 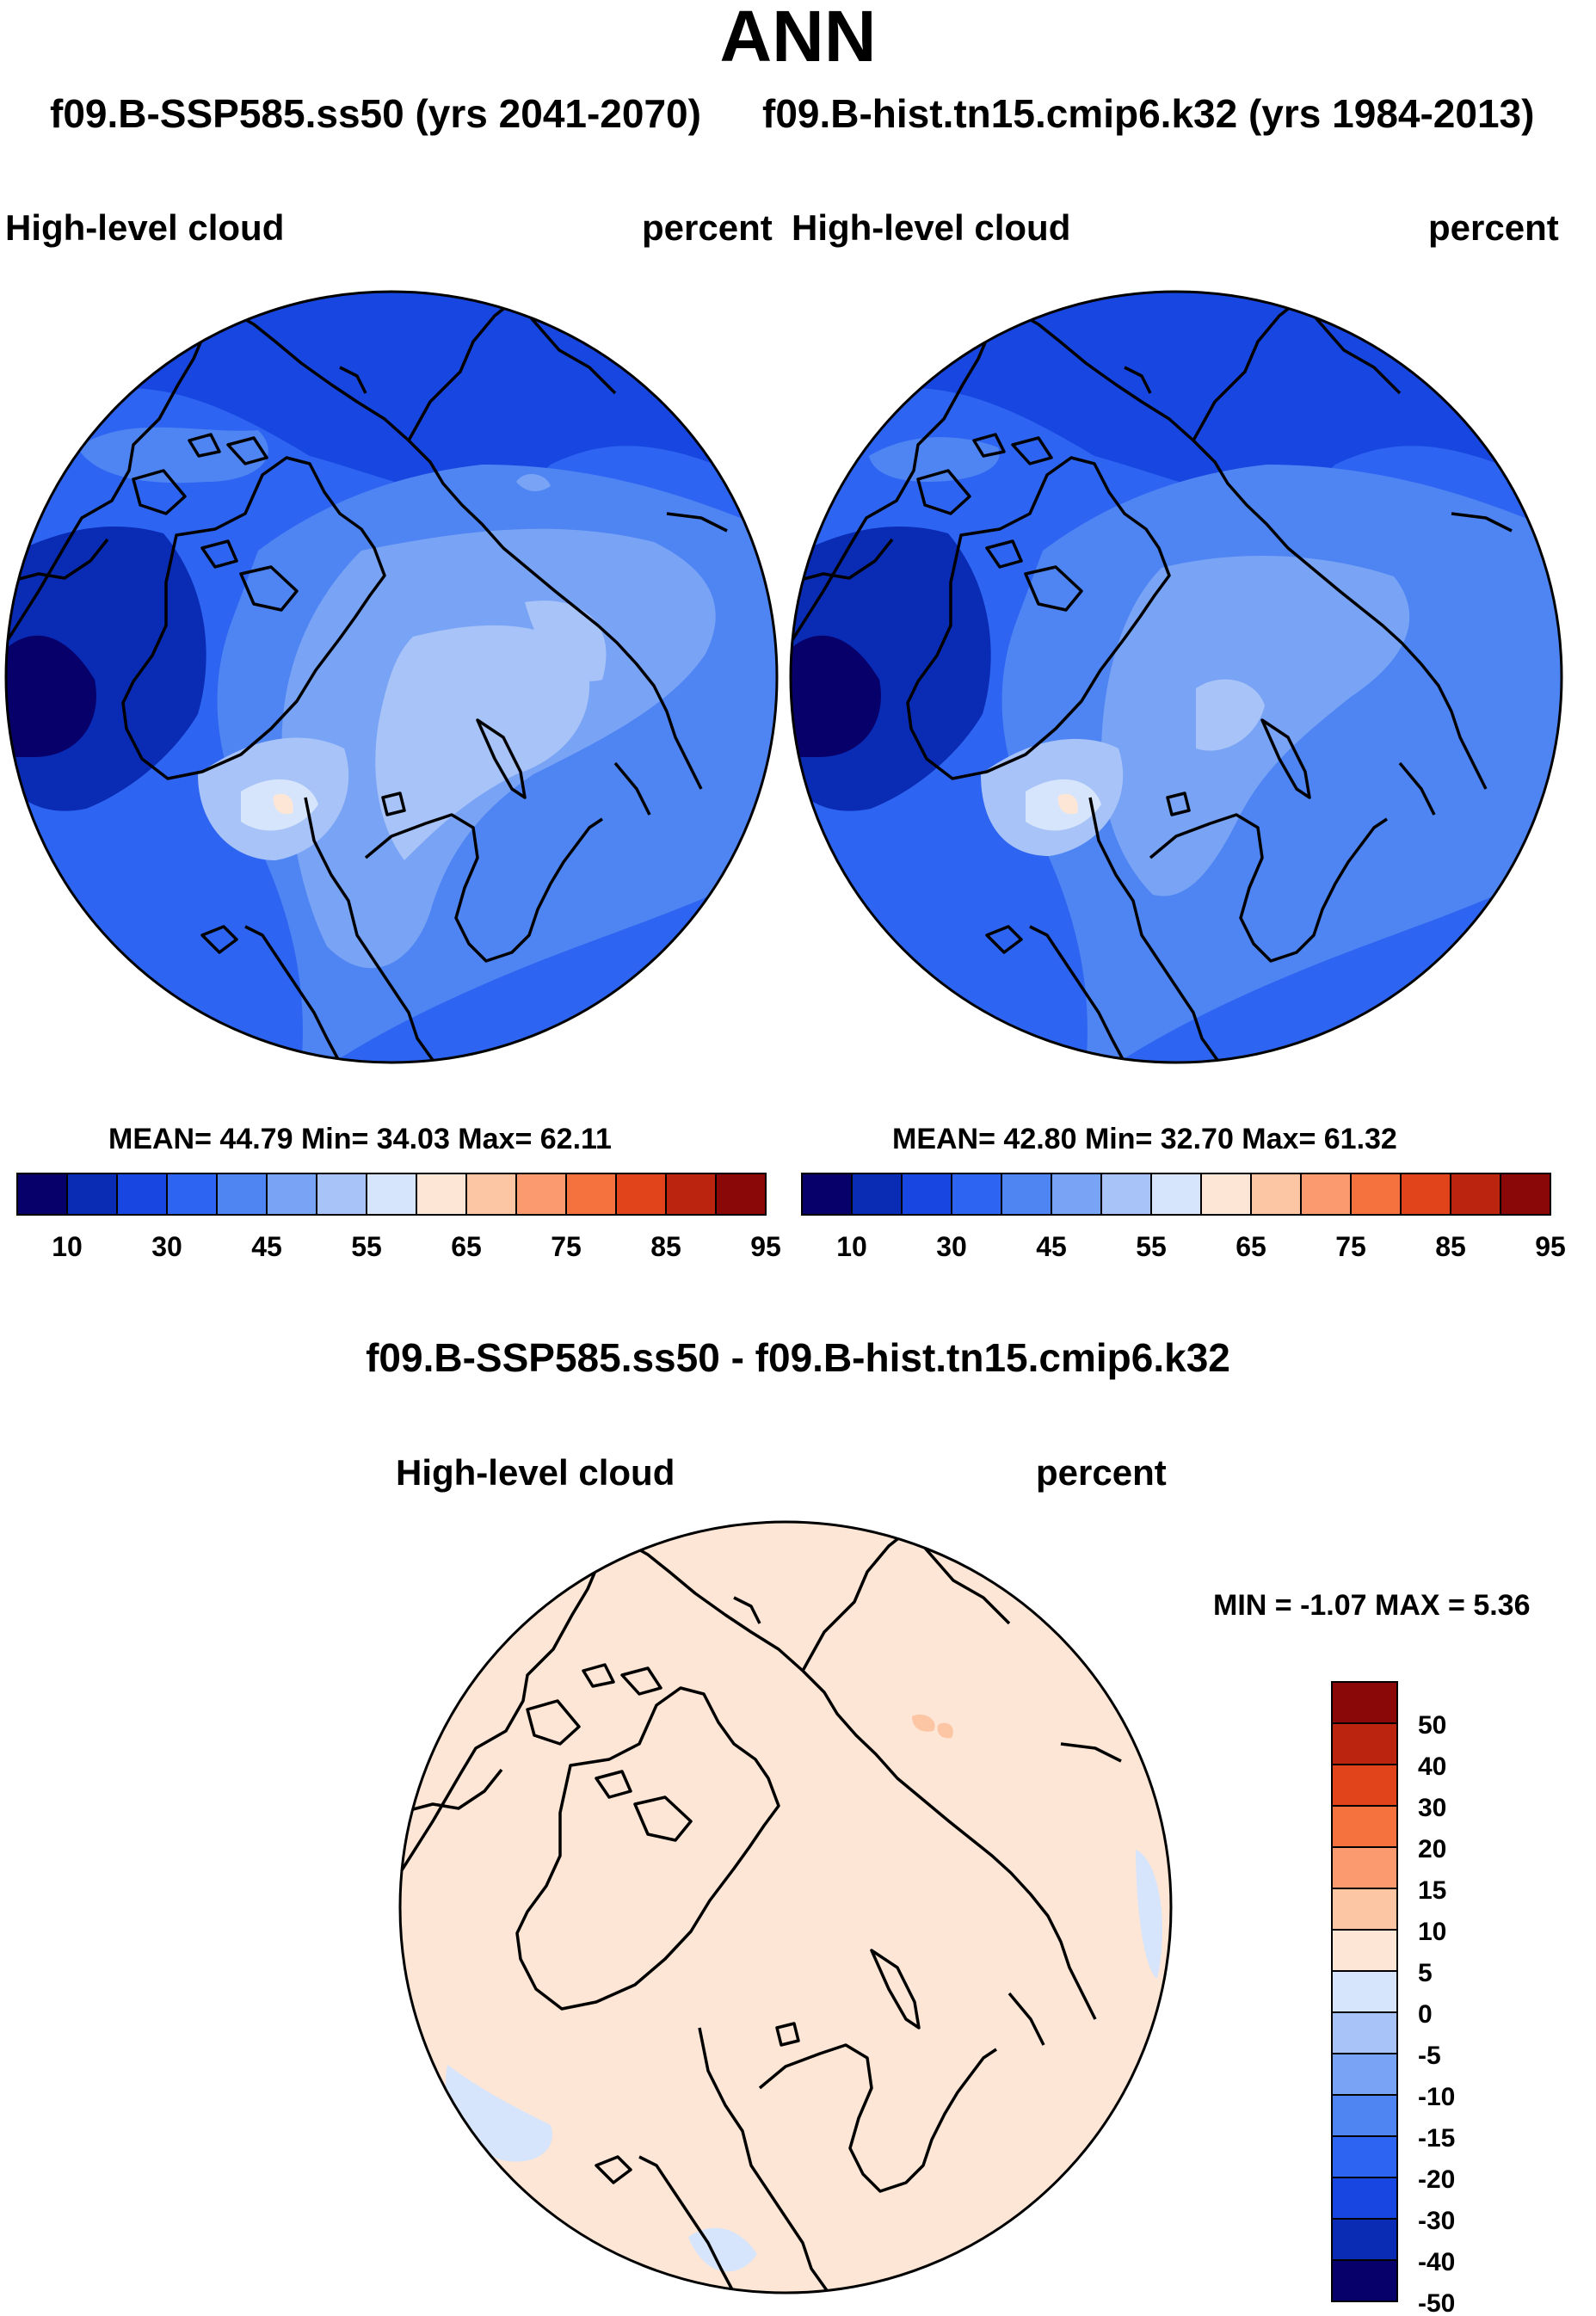 I want to click on difference-colorbar-tick-label: 15, so click(x=1432, y=1890).